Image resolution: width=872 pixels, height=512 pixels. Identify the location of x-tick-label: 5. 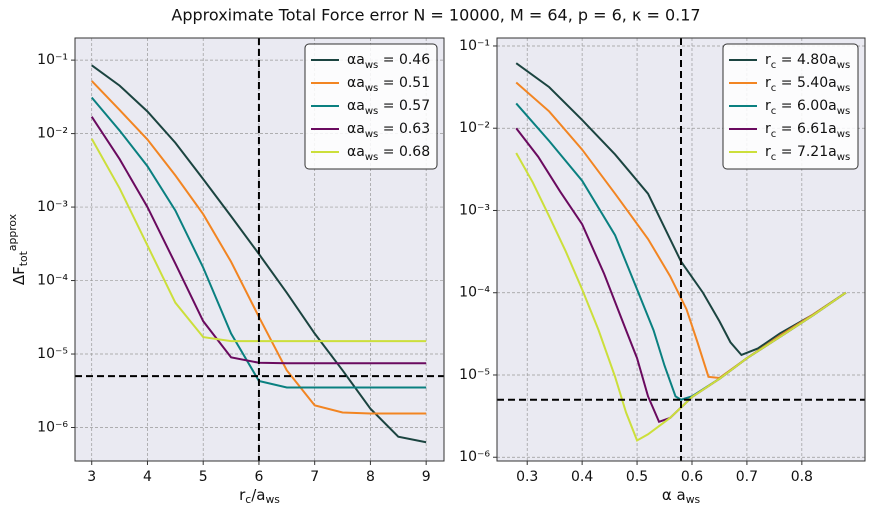
(203, 477).